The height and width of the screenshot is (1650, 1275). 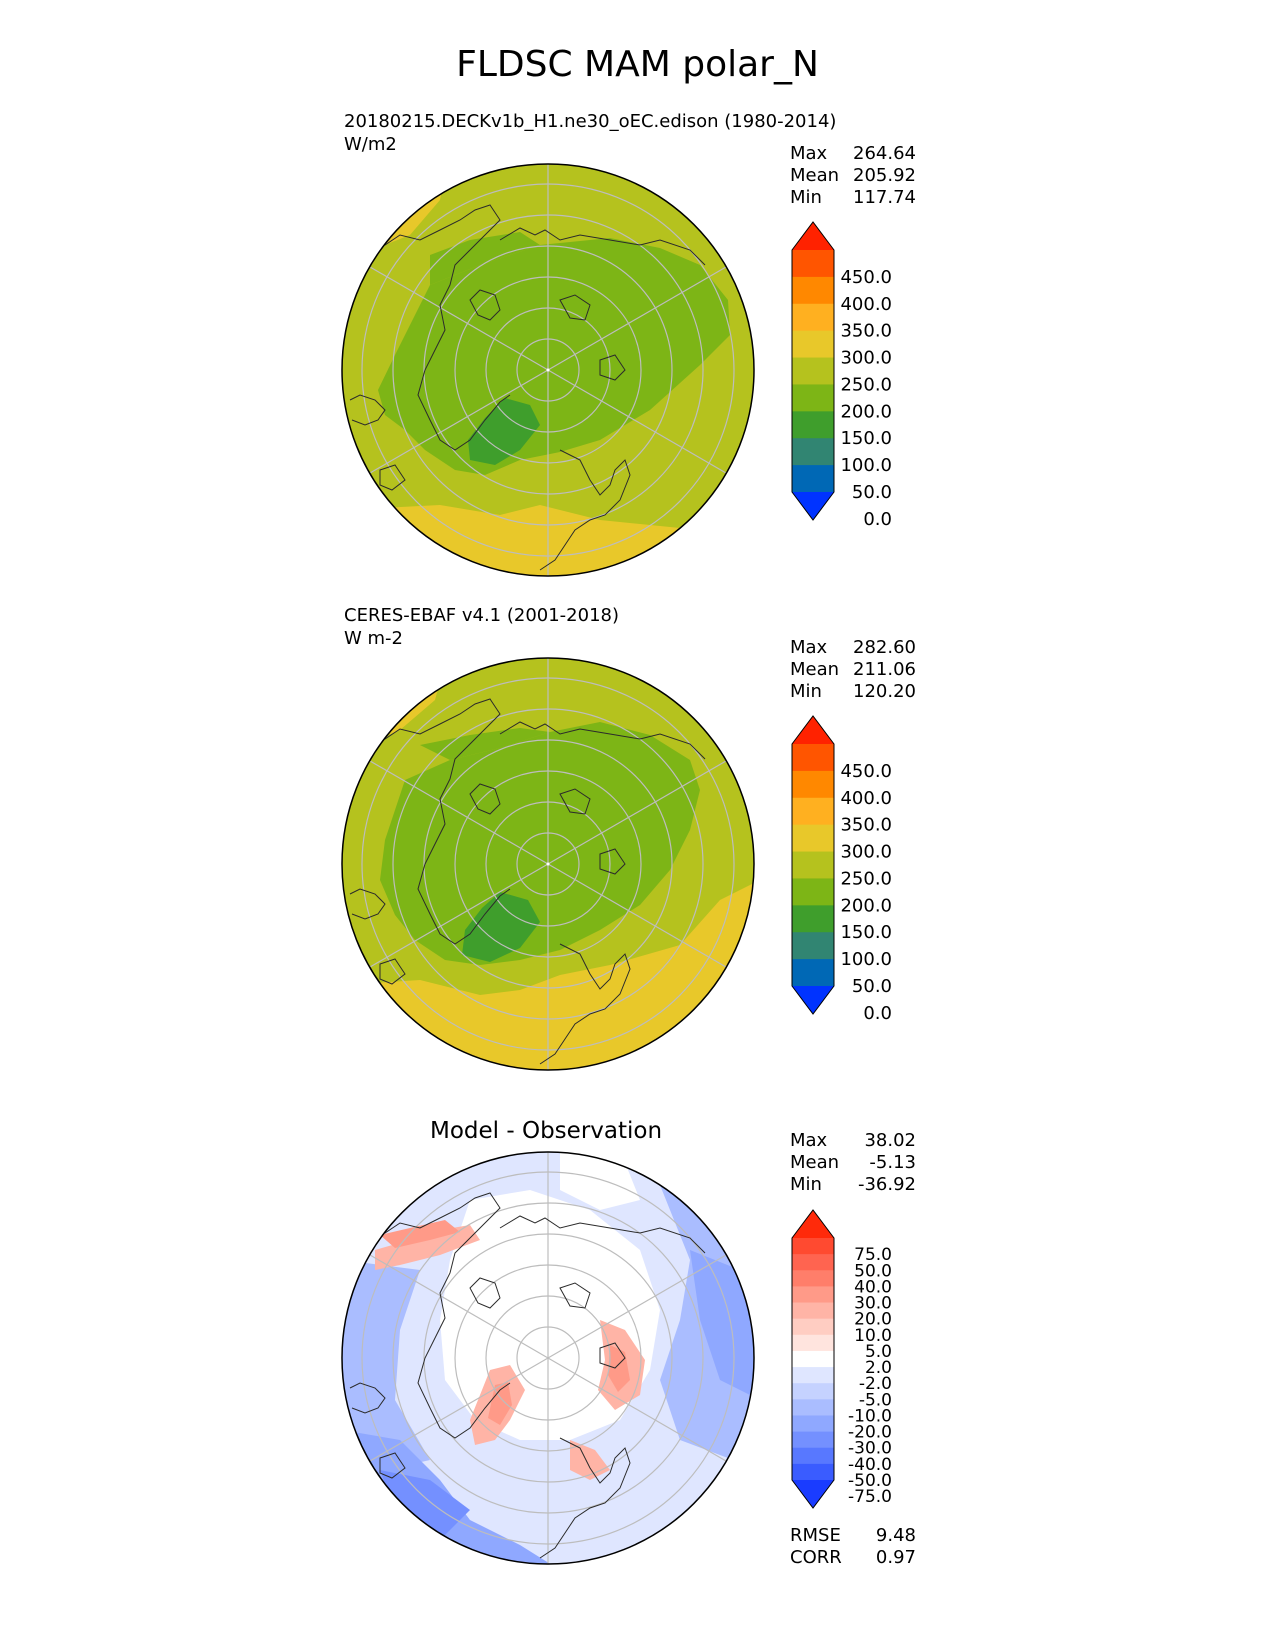 I want to click on colorbar-tick-label: -75.0, so click(x=870, y=1497).